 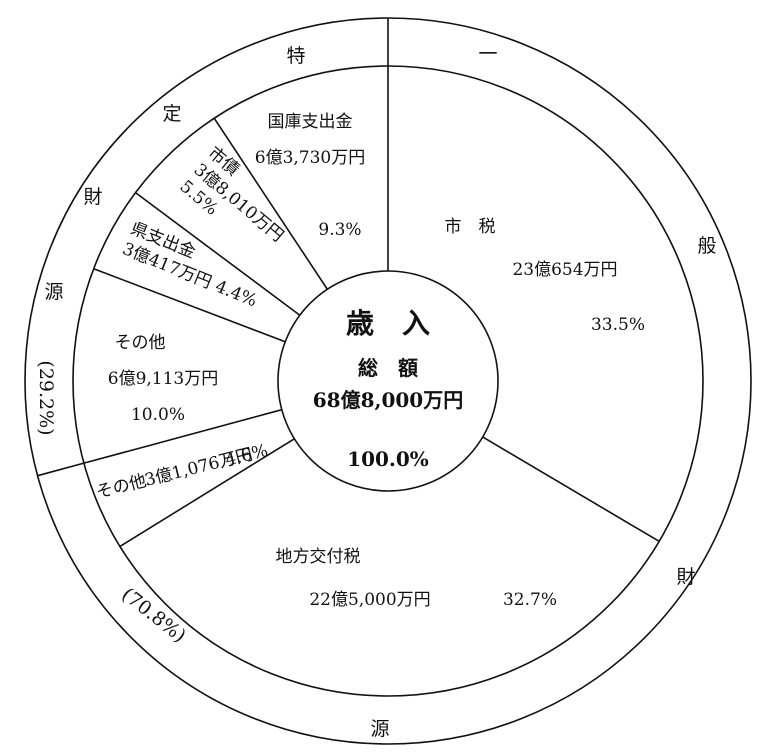 I want to click on ring-specific-char-1: 定, so click(x=171, y=114).